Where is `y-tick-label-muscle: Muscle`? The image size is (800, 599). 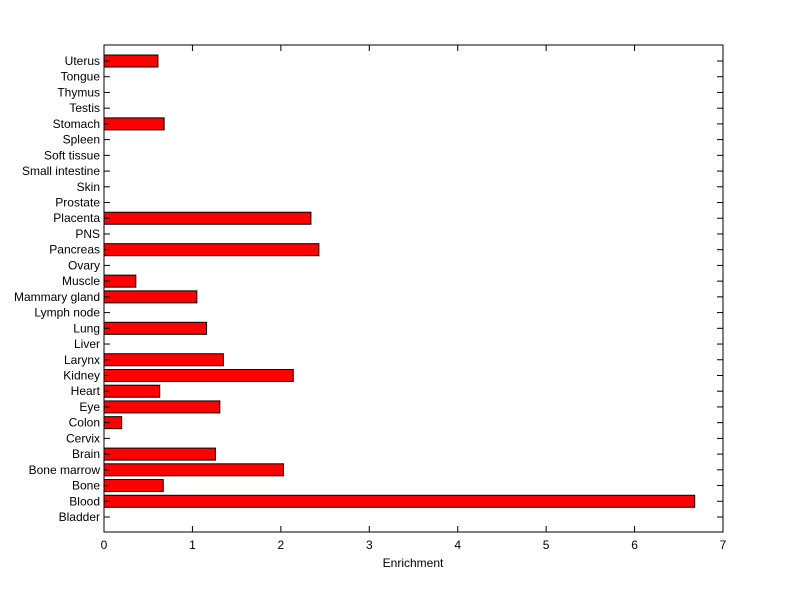
y-tick-label-muscle: Muscle is located at coordinates (81, 281).